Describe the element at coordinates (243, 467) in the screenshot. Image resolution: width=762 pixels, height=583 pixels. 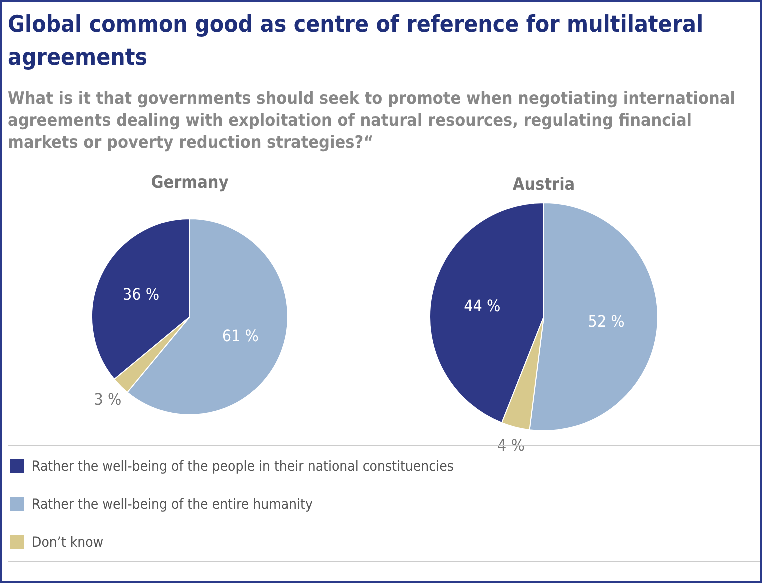
I see `legend-label: Rather the well-being of the people in their national constituencies` at that location.